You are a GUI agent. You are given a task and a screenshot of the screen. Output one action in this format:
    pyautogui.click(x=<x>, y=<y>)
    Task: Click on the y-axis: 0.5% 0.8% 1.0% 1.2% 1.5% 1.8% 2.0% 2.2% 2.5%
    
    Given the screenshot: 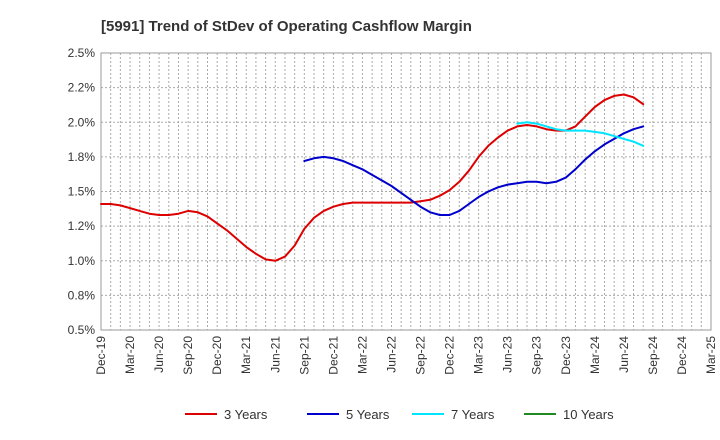 What is the action you would take?
    pyautogui.click(x=82, y=191)
    